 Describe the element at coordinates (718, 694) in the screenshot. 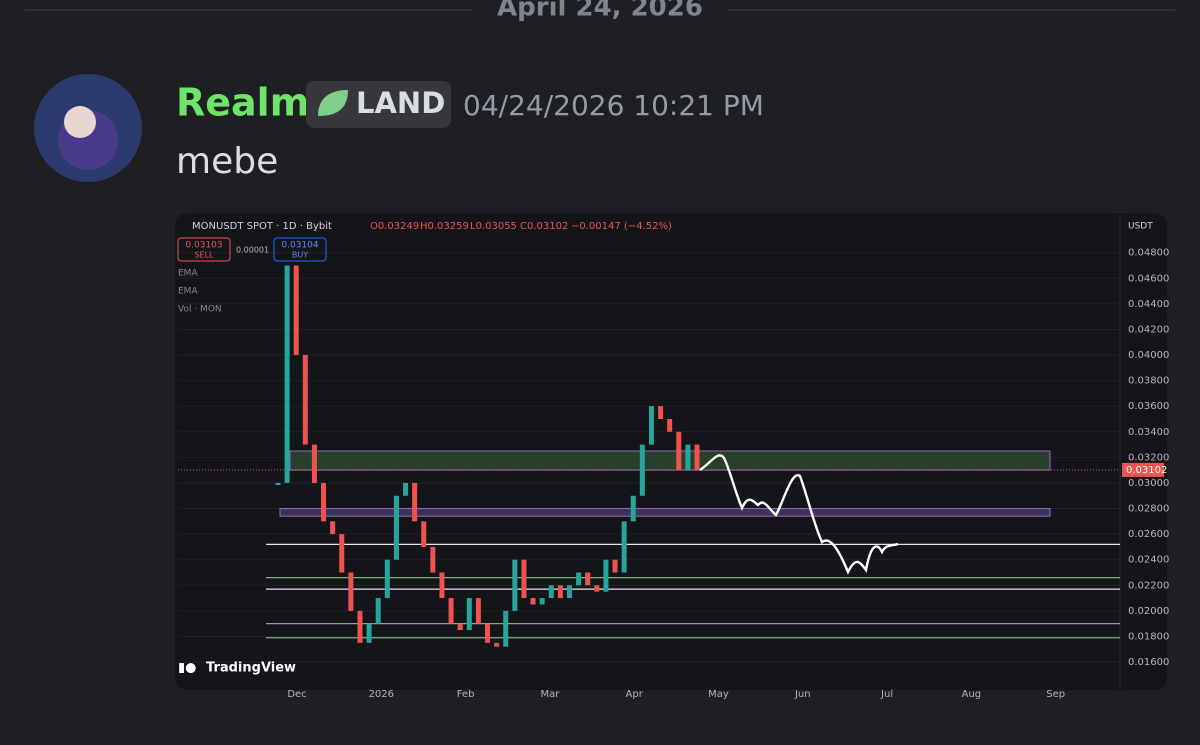

I see `x-tick-label: May` at that location.